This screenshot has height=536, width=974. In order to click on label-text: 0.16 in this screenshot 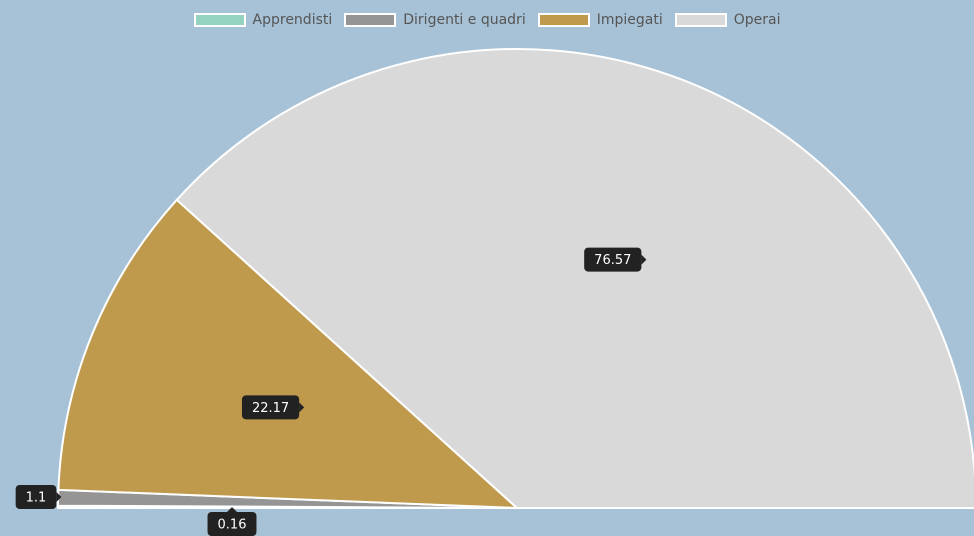, I will do `click(232, 525)`.